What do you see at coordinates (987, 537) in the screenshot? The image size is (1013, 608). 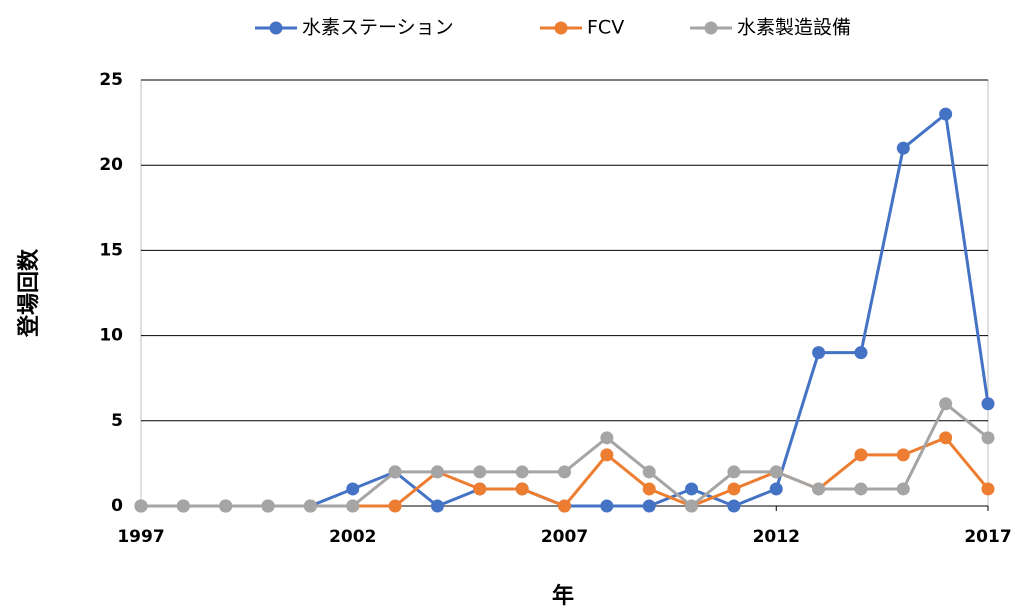 I see `x-tick-label: 2017` at bounding box center [987, 537].